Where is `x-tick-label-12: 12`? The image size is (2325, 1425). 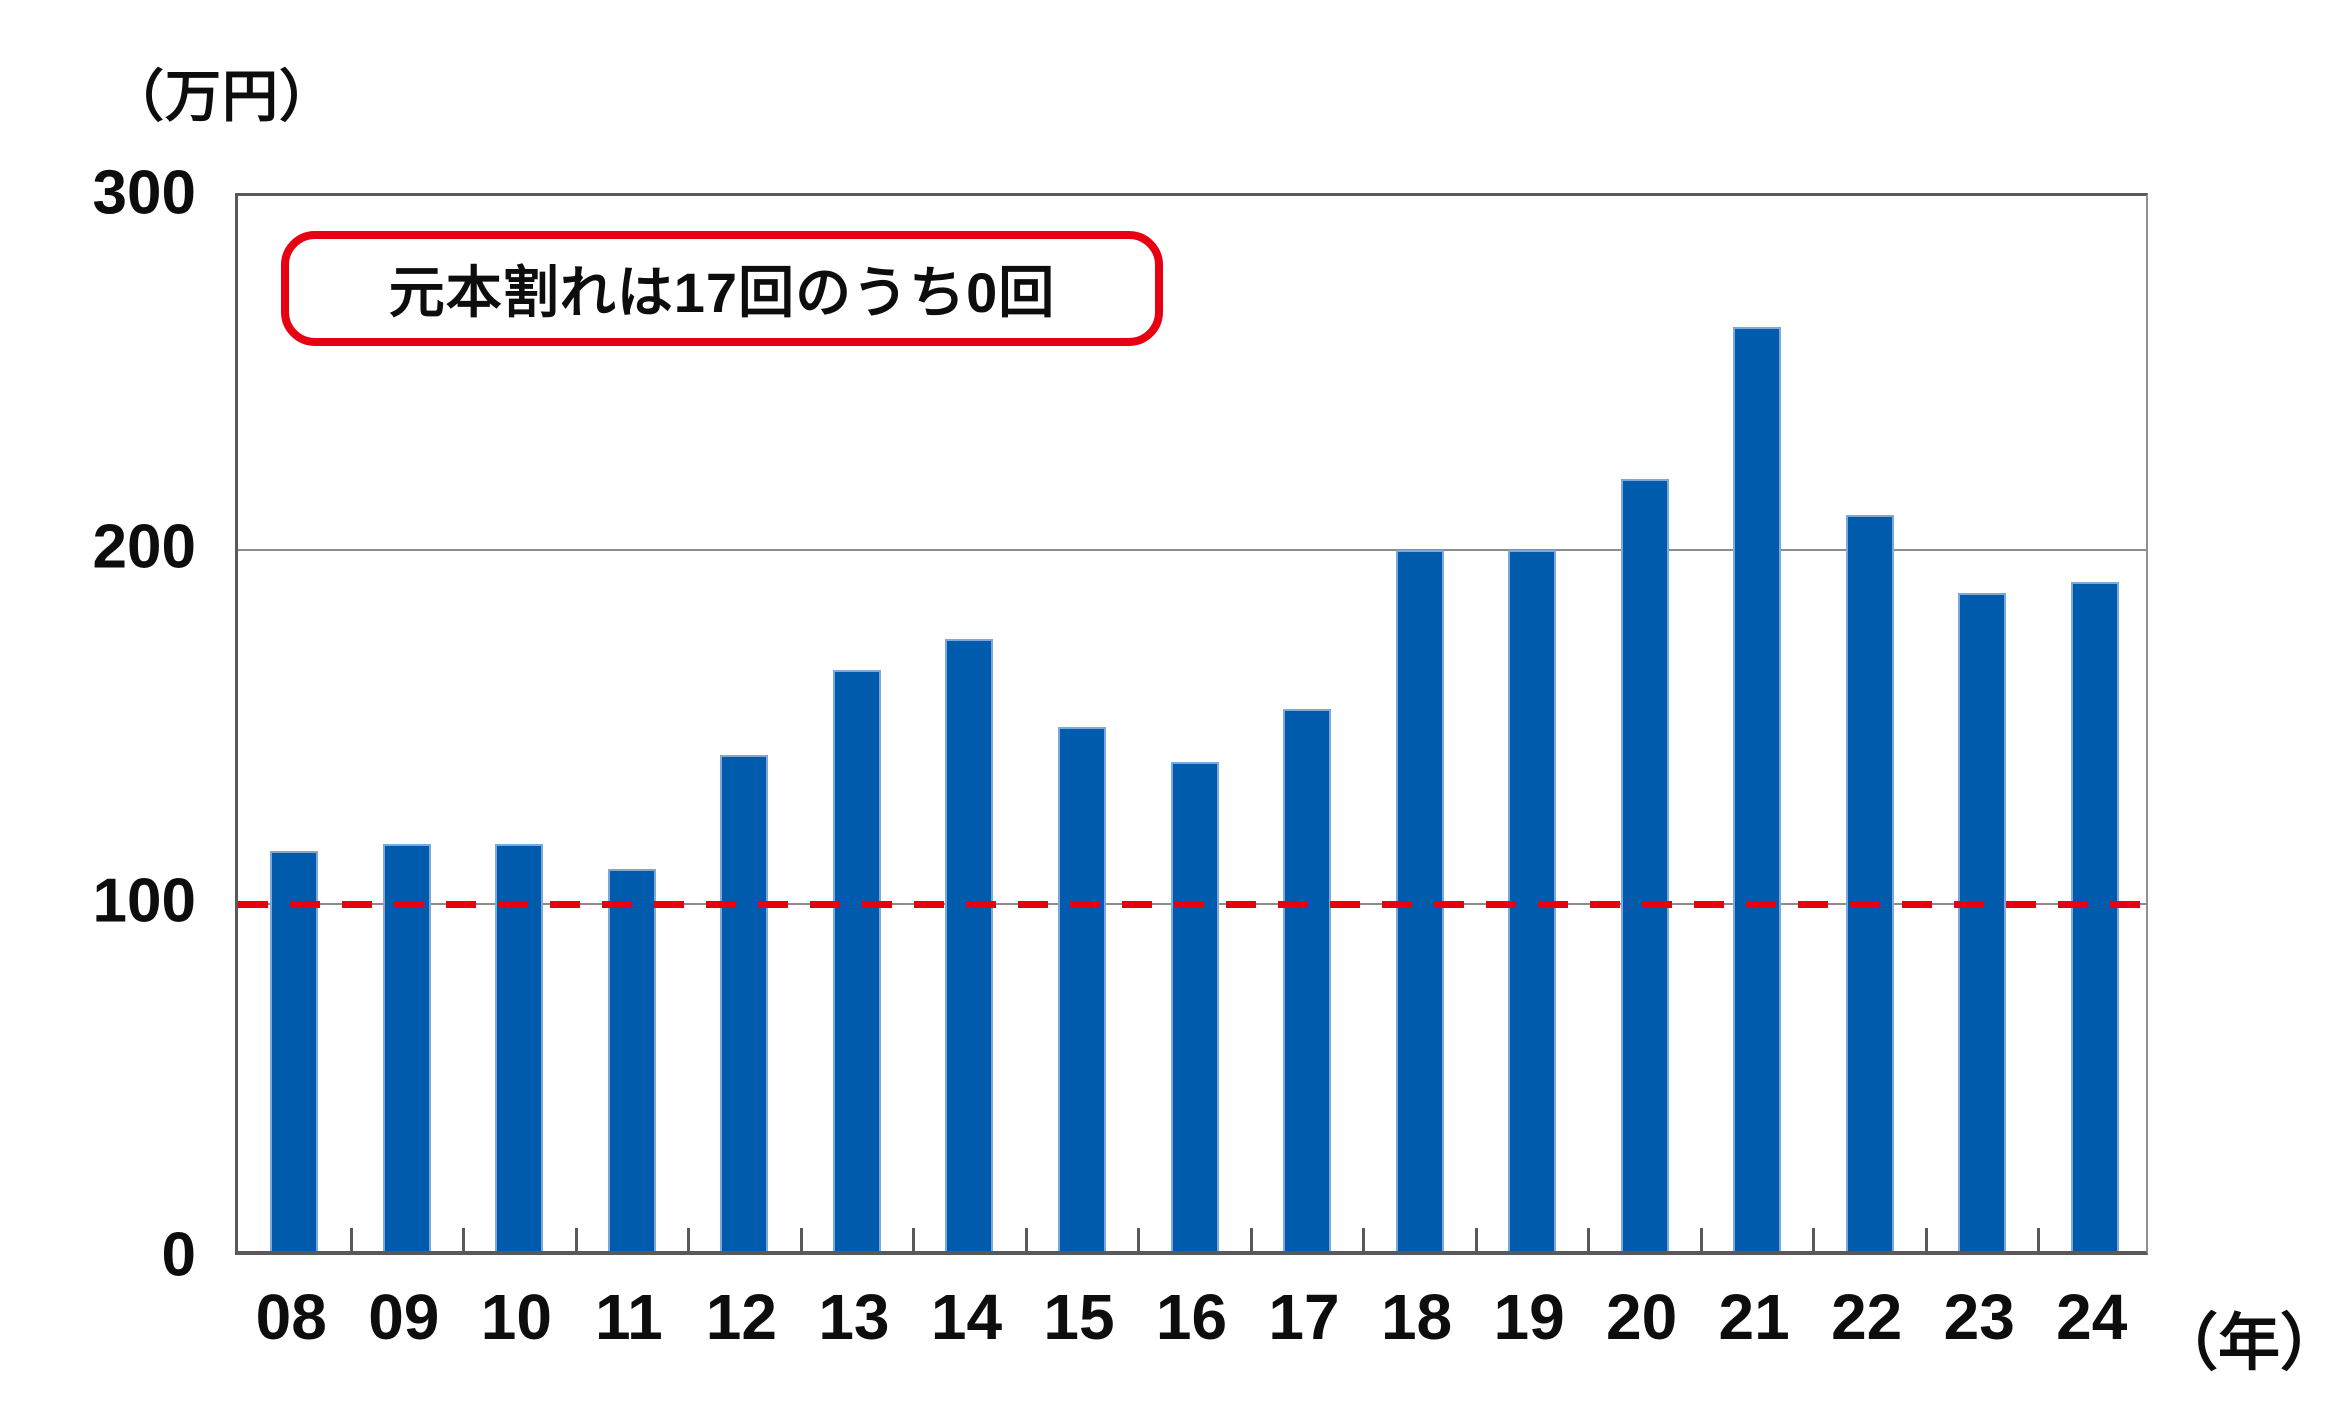
x-tick-label-12: 12 is located at coordinates (741, 1317).